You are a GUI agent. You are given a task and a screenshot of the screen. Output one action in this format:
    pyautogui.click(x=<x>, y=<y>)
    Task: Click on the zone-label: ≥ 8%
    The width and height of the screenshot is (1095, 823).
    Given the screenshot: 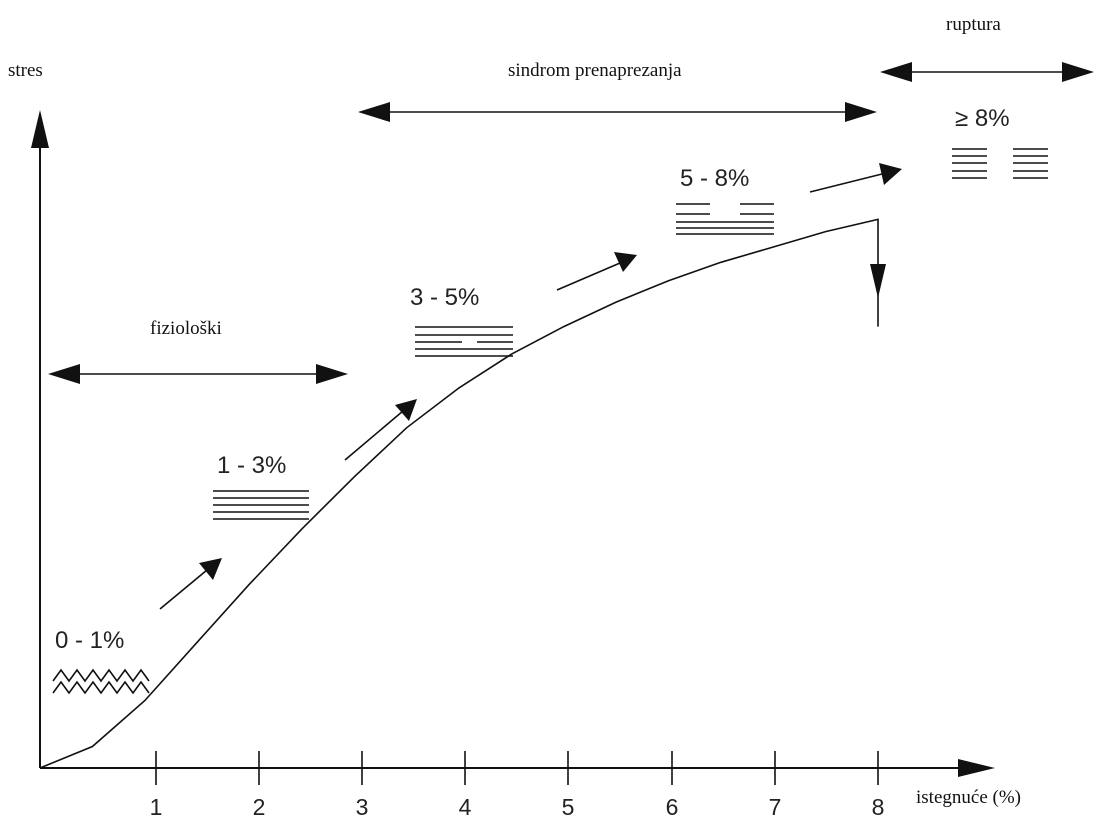 What is the action you would take?
    pyautogui.click(x=982, y=118)
    